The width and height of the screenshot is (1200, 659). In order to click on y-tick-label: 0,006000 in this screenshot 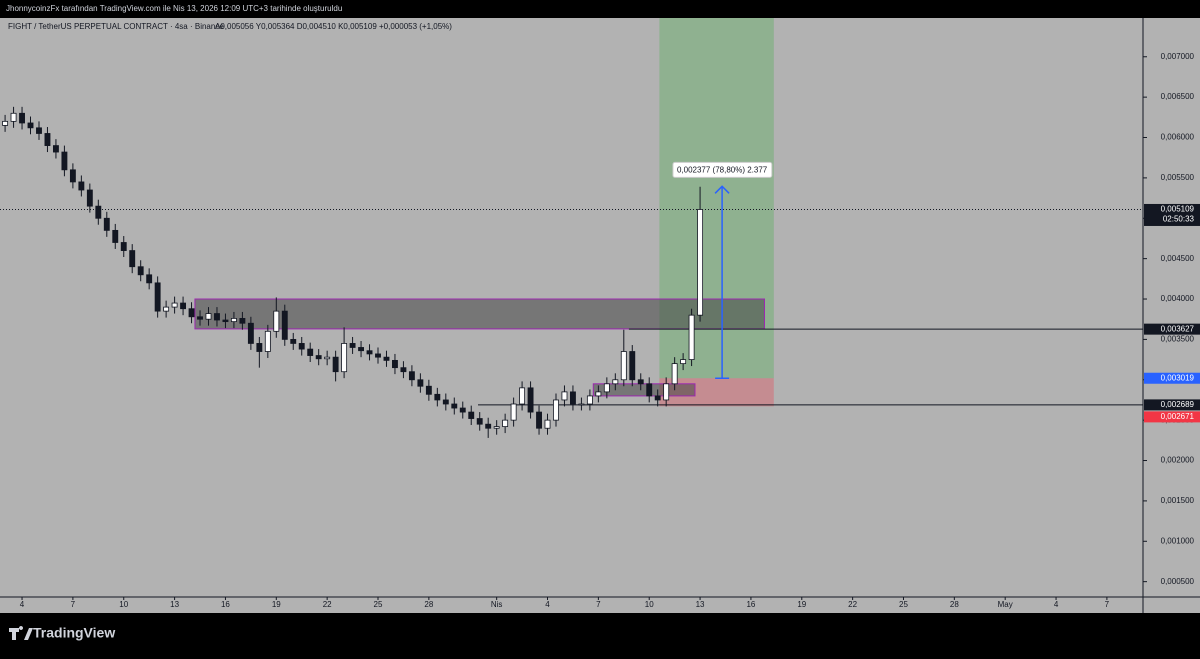, I will do `click(1178, 137)`.